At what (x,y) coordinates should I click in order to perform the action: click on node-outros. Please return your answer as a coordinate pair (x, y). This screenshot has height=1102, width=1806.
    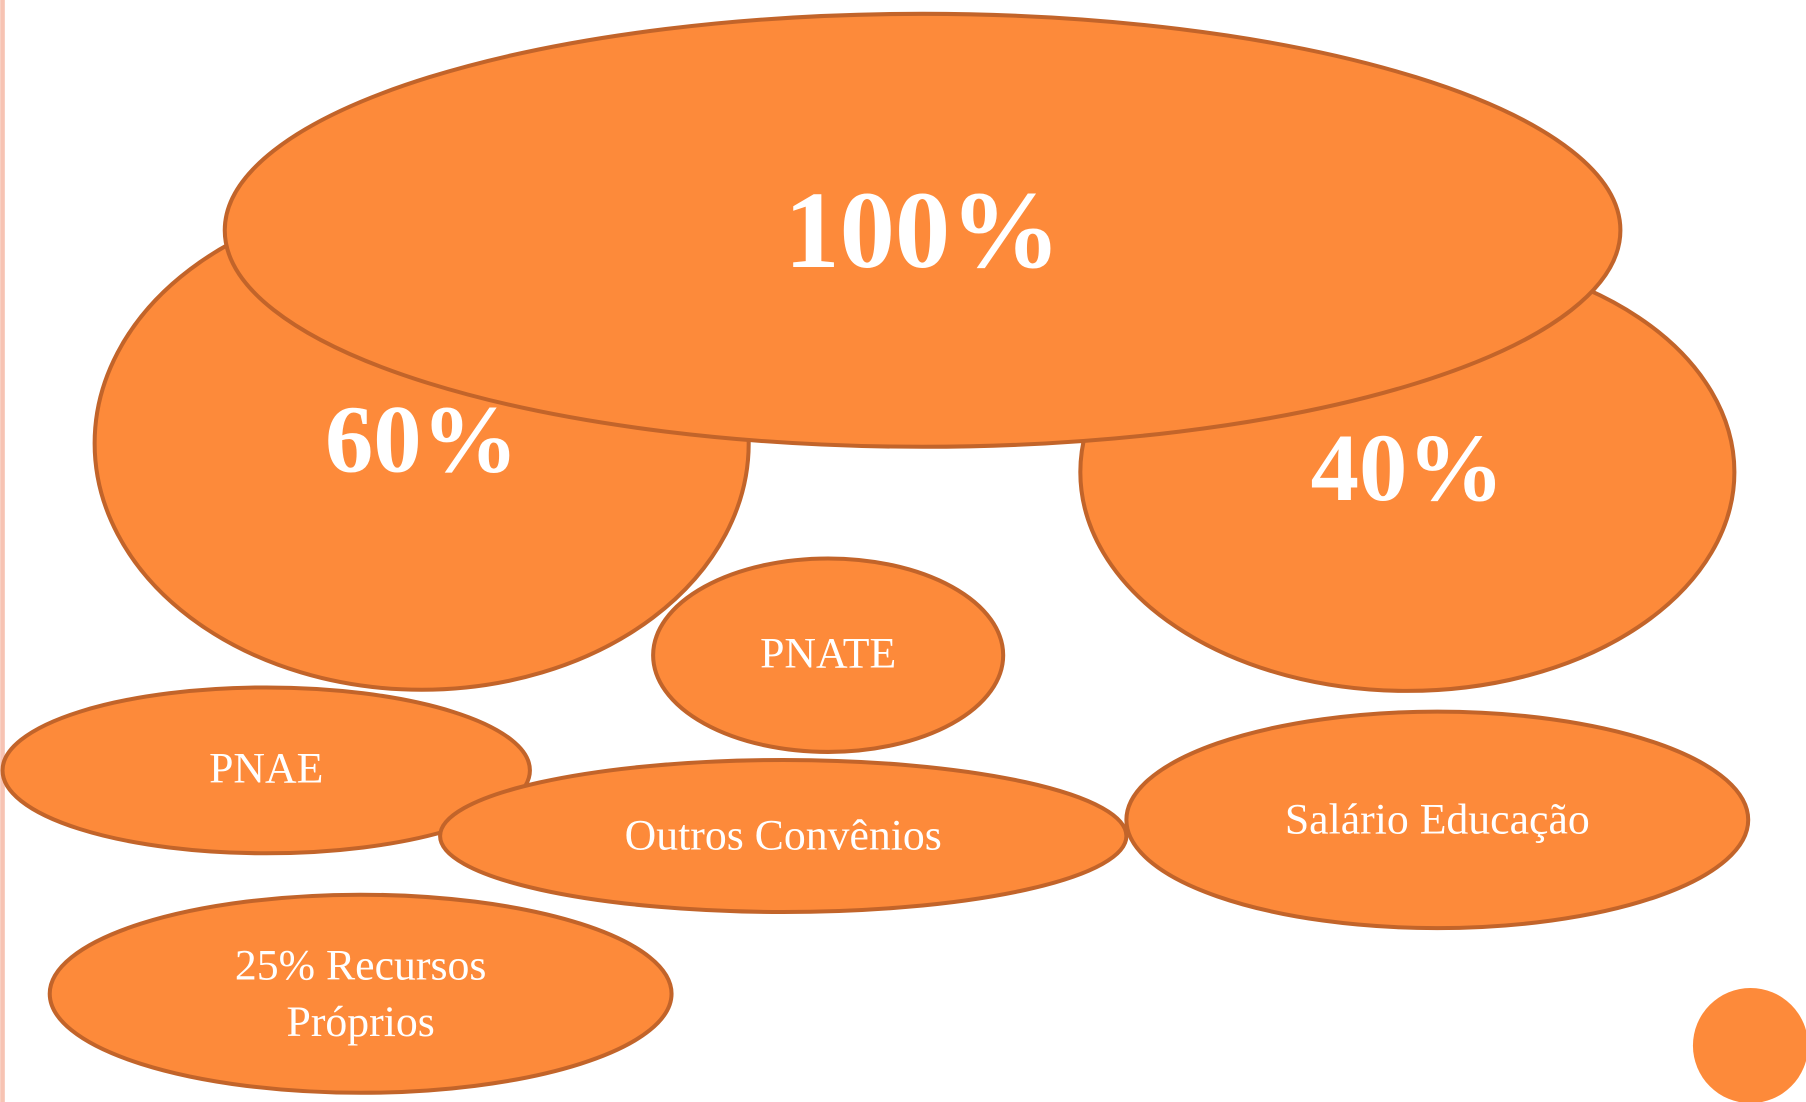
    Looking at the image, I should click on (783, 836).